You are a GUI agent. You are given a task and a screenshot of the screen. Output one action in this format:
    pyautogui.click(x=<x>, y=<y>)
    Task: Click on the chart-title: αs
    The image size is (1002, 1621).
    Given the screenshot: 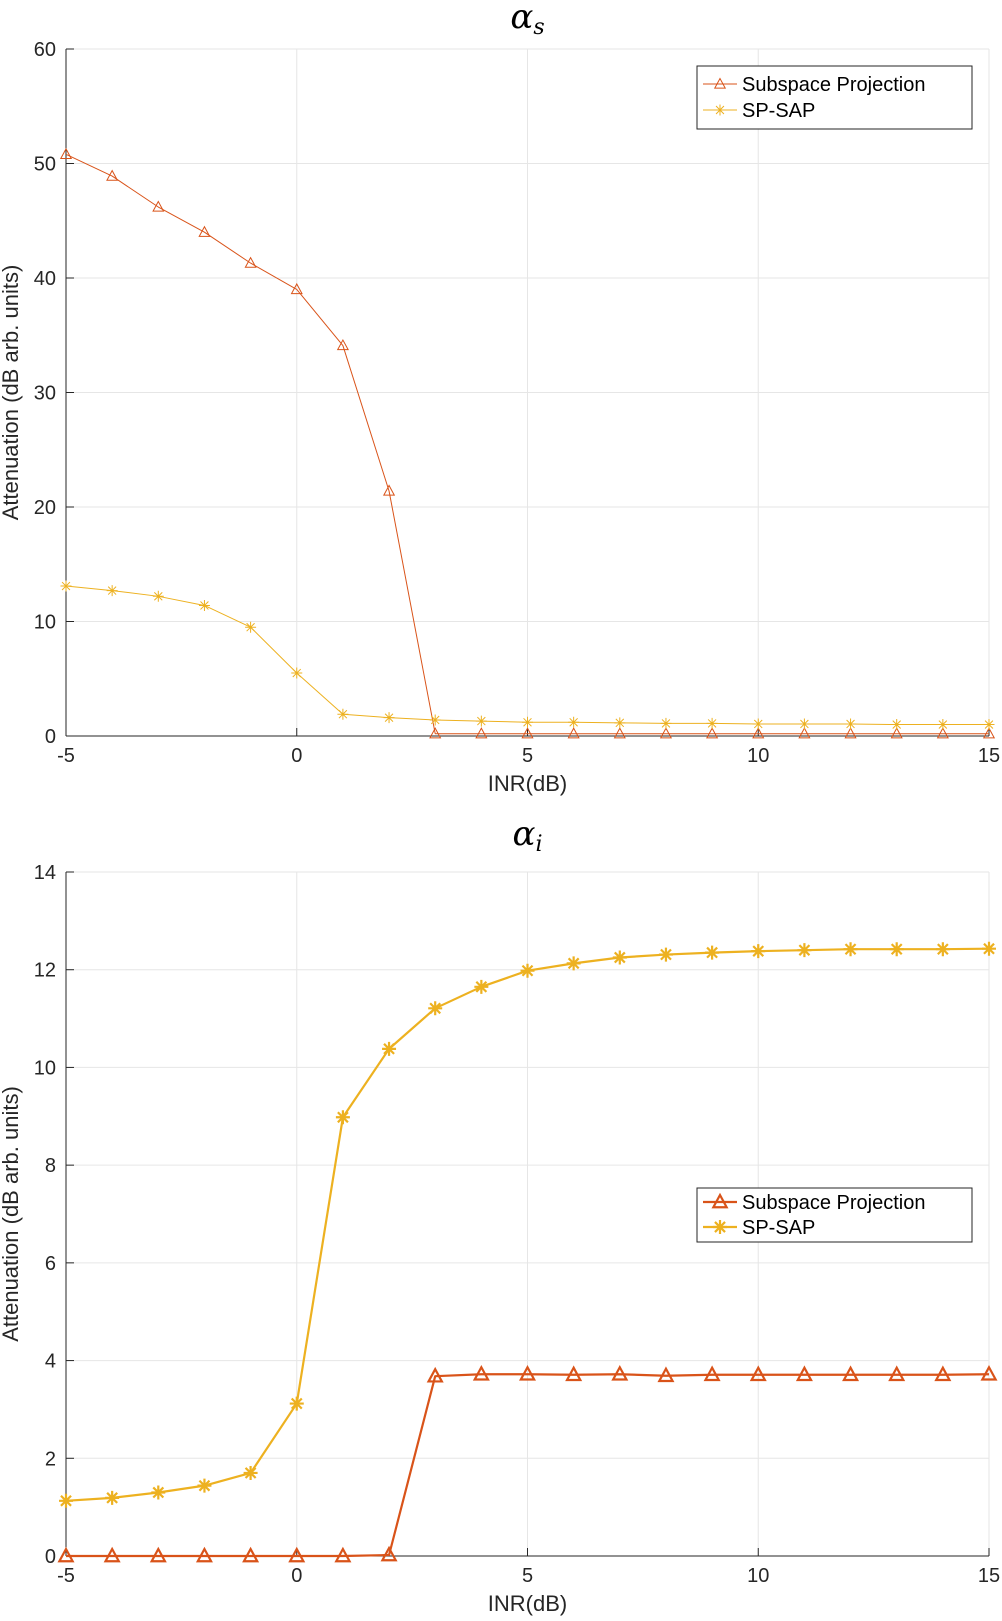 What is the action you would take?
    pyautogui.click(x=527, y=20)
    